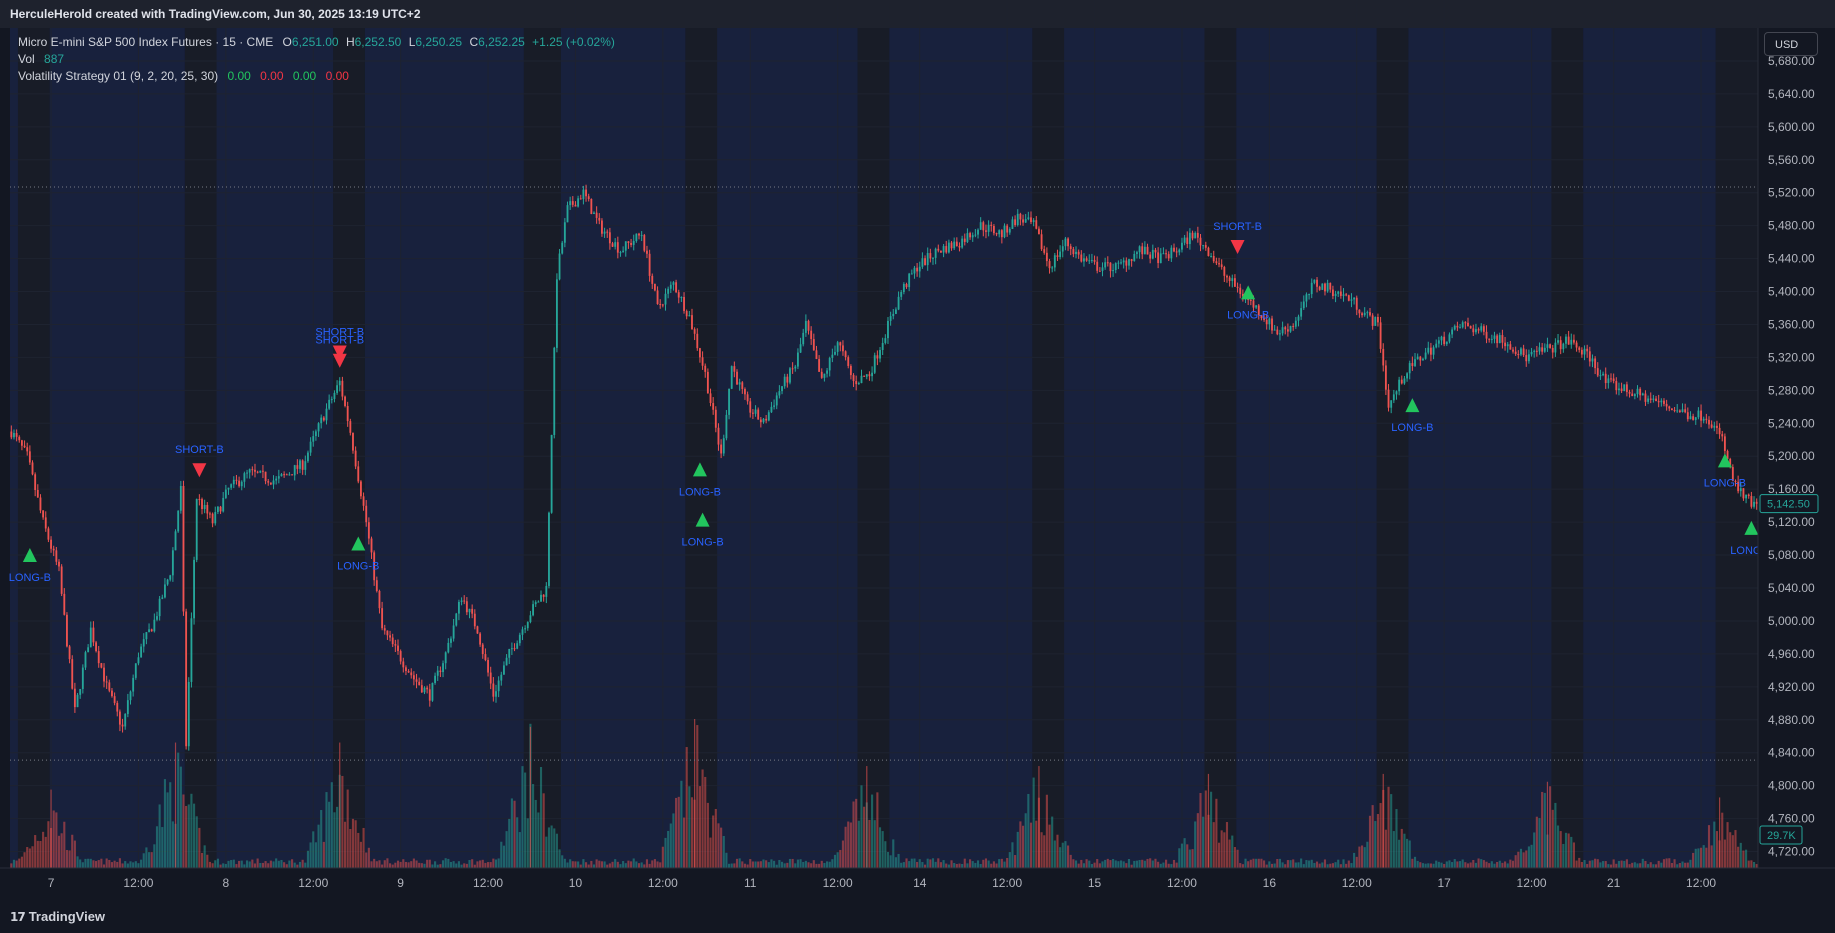 This screenshot has width=1835, height=933. What do you see at coordinates (272, 76) in the screenshot?
I see `strategy-value-2: 0.00` at bounding box center [272, 76].